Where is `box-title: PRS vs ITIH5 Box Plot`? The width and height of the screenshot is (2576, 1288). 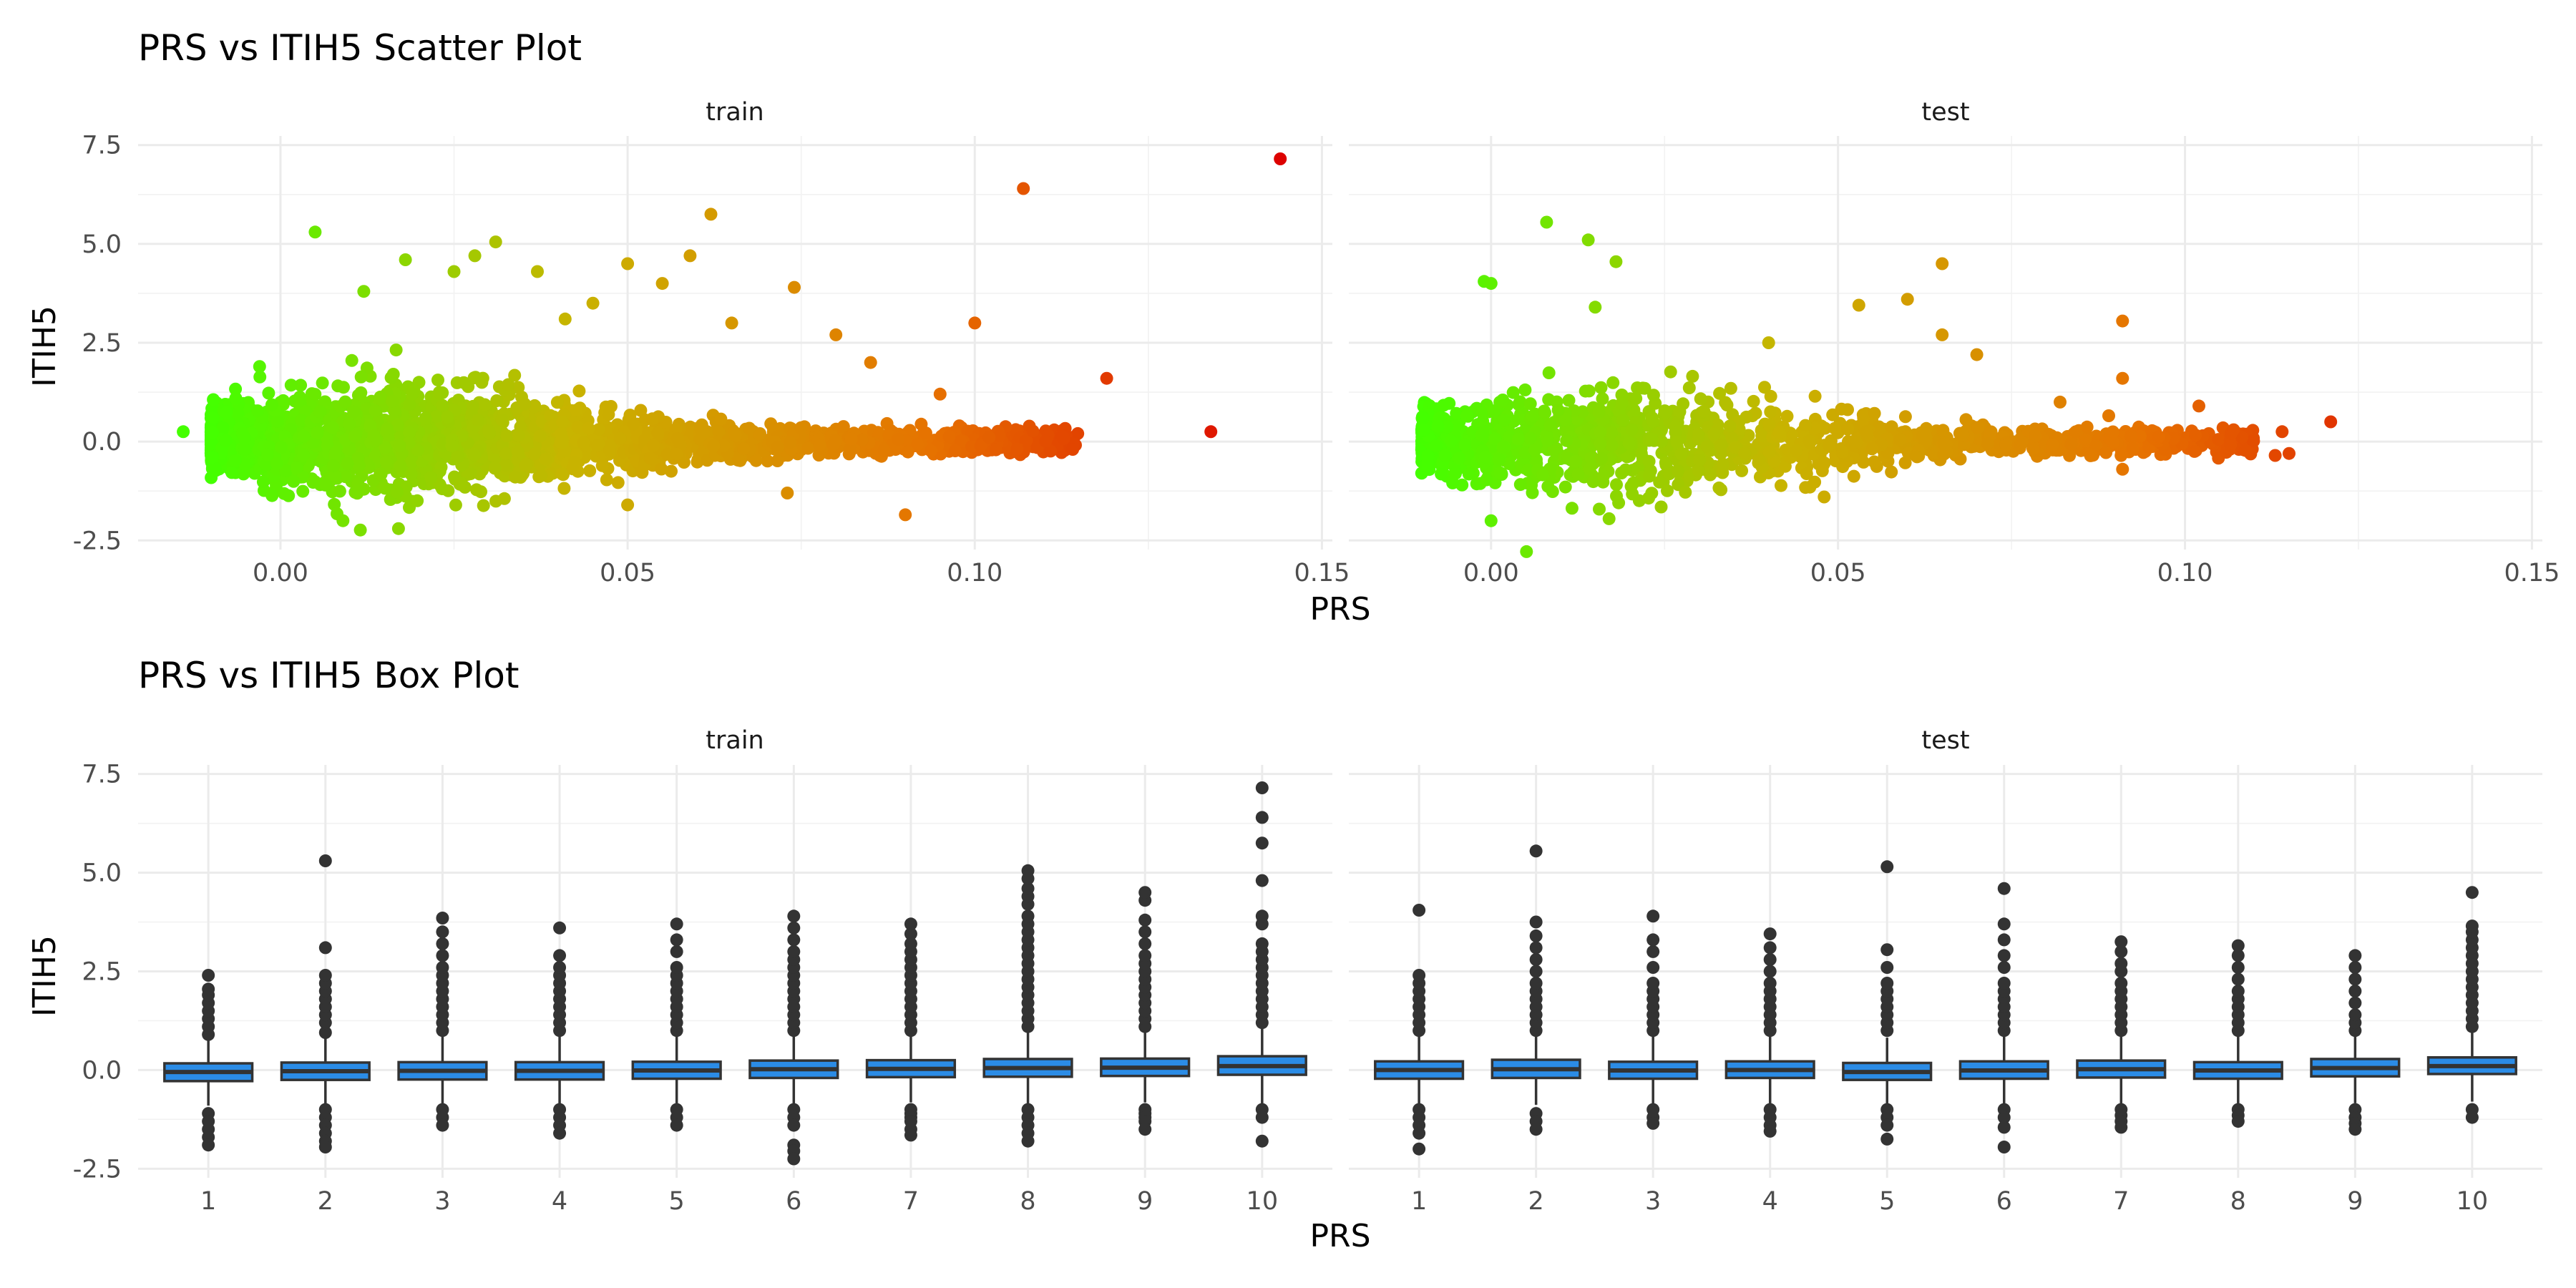
box-title: PRS vs ITIH5 Box Plot is located at coordinates (328, 675).